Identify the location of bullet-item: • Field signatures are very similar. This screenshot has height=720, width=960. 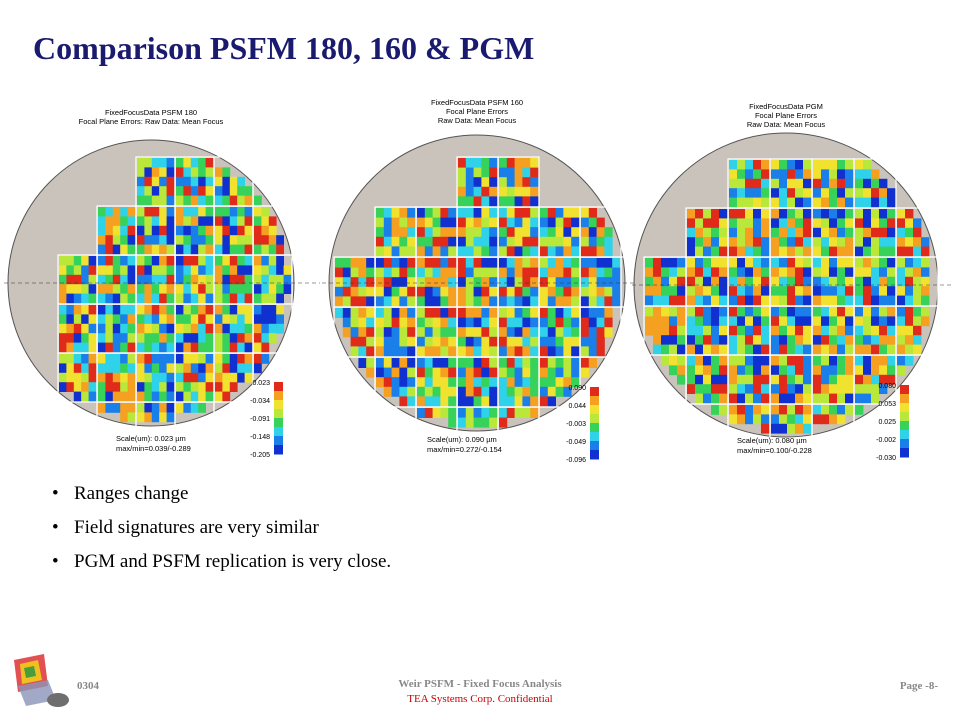
(221, 531).